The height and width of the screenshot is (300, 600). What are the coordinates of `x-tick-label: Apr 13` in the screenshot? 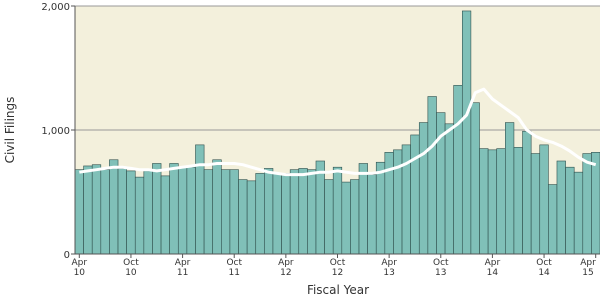 It's located at (389, 268).